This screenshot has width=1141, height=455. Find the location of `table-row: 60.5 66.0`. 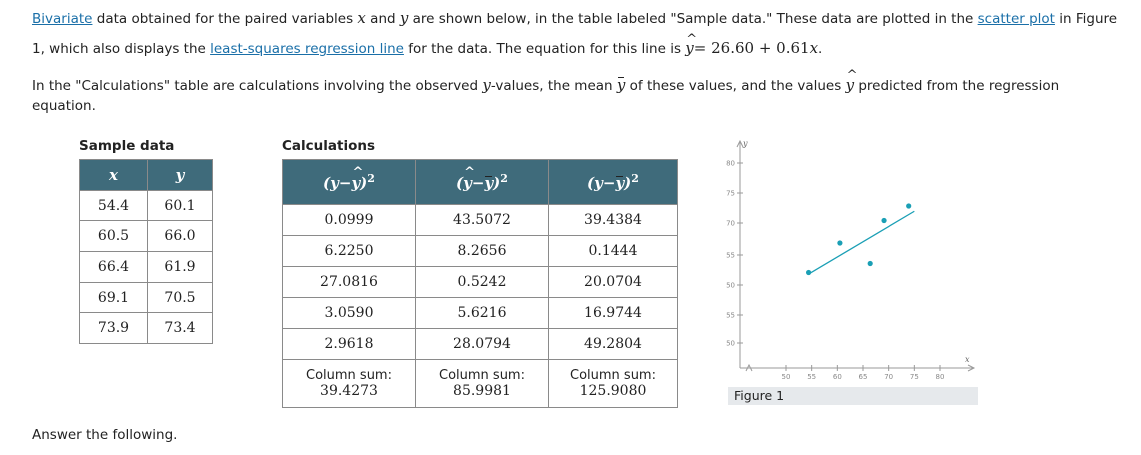

table-row: 60.5 66.0 is located at coordinates (146, 236).